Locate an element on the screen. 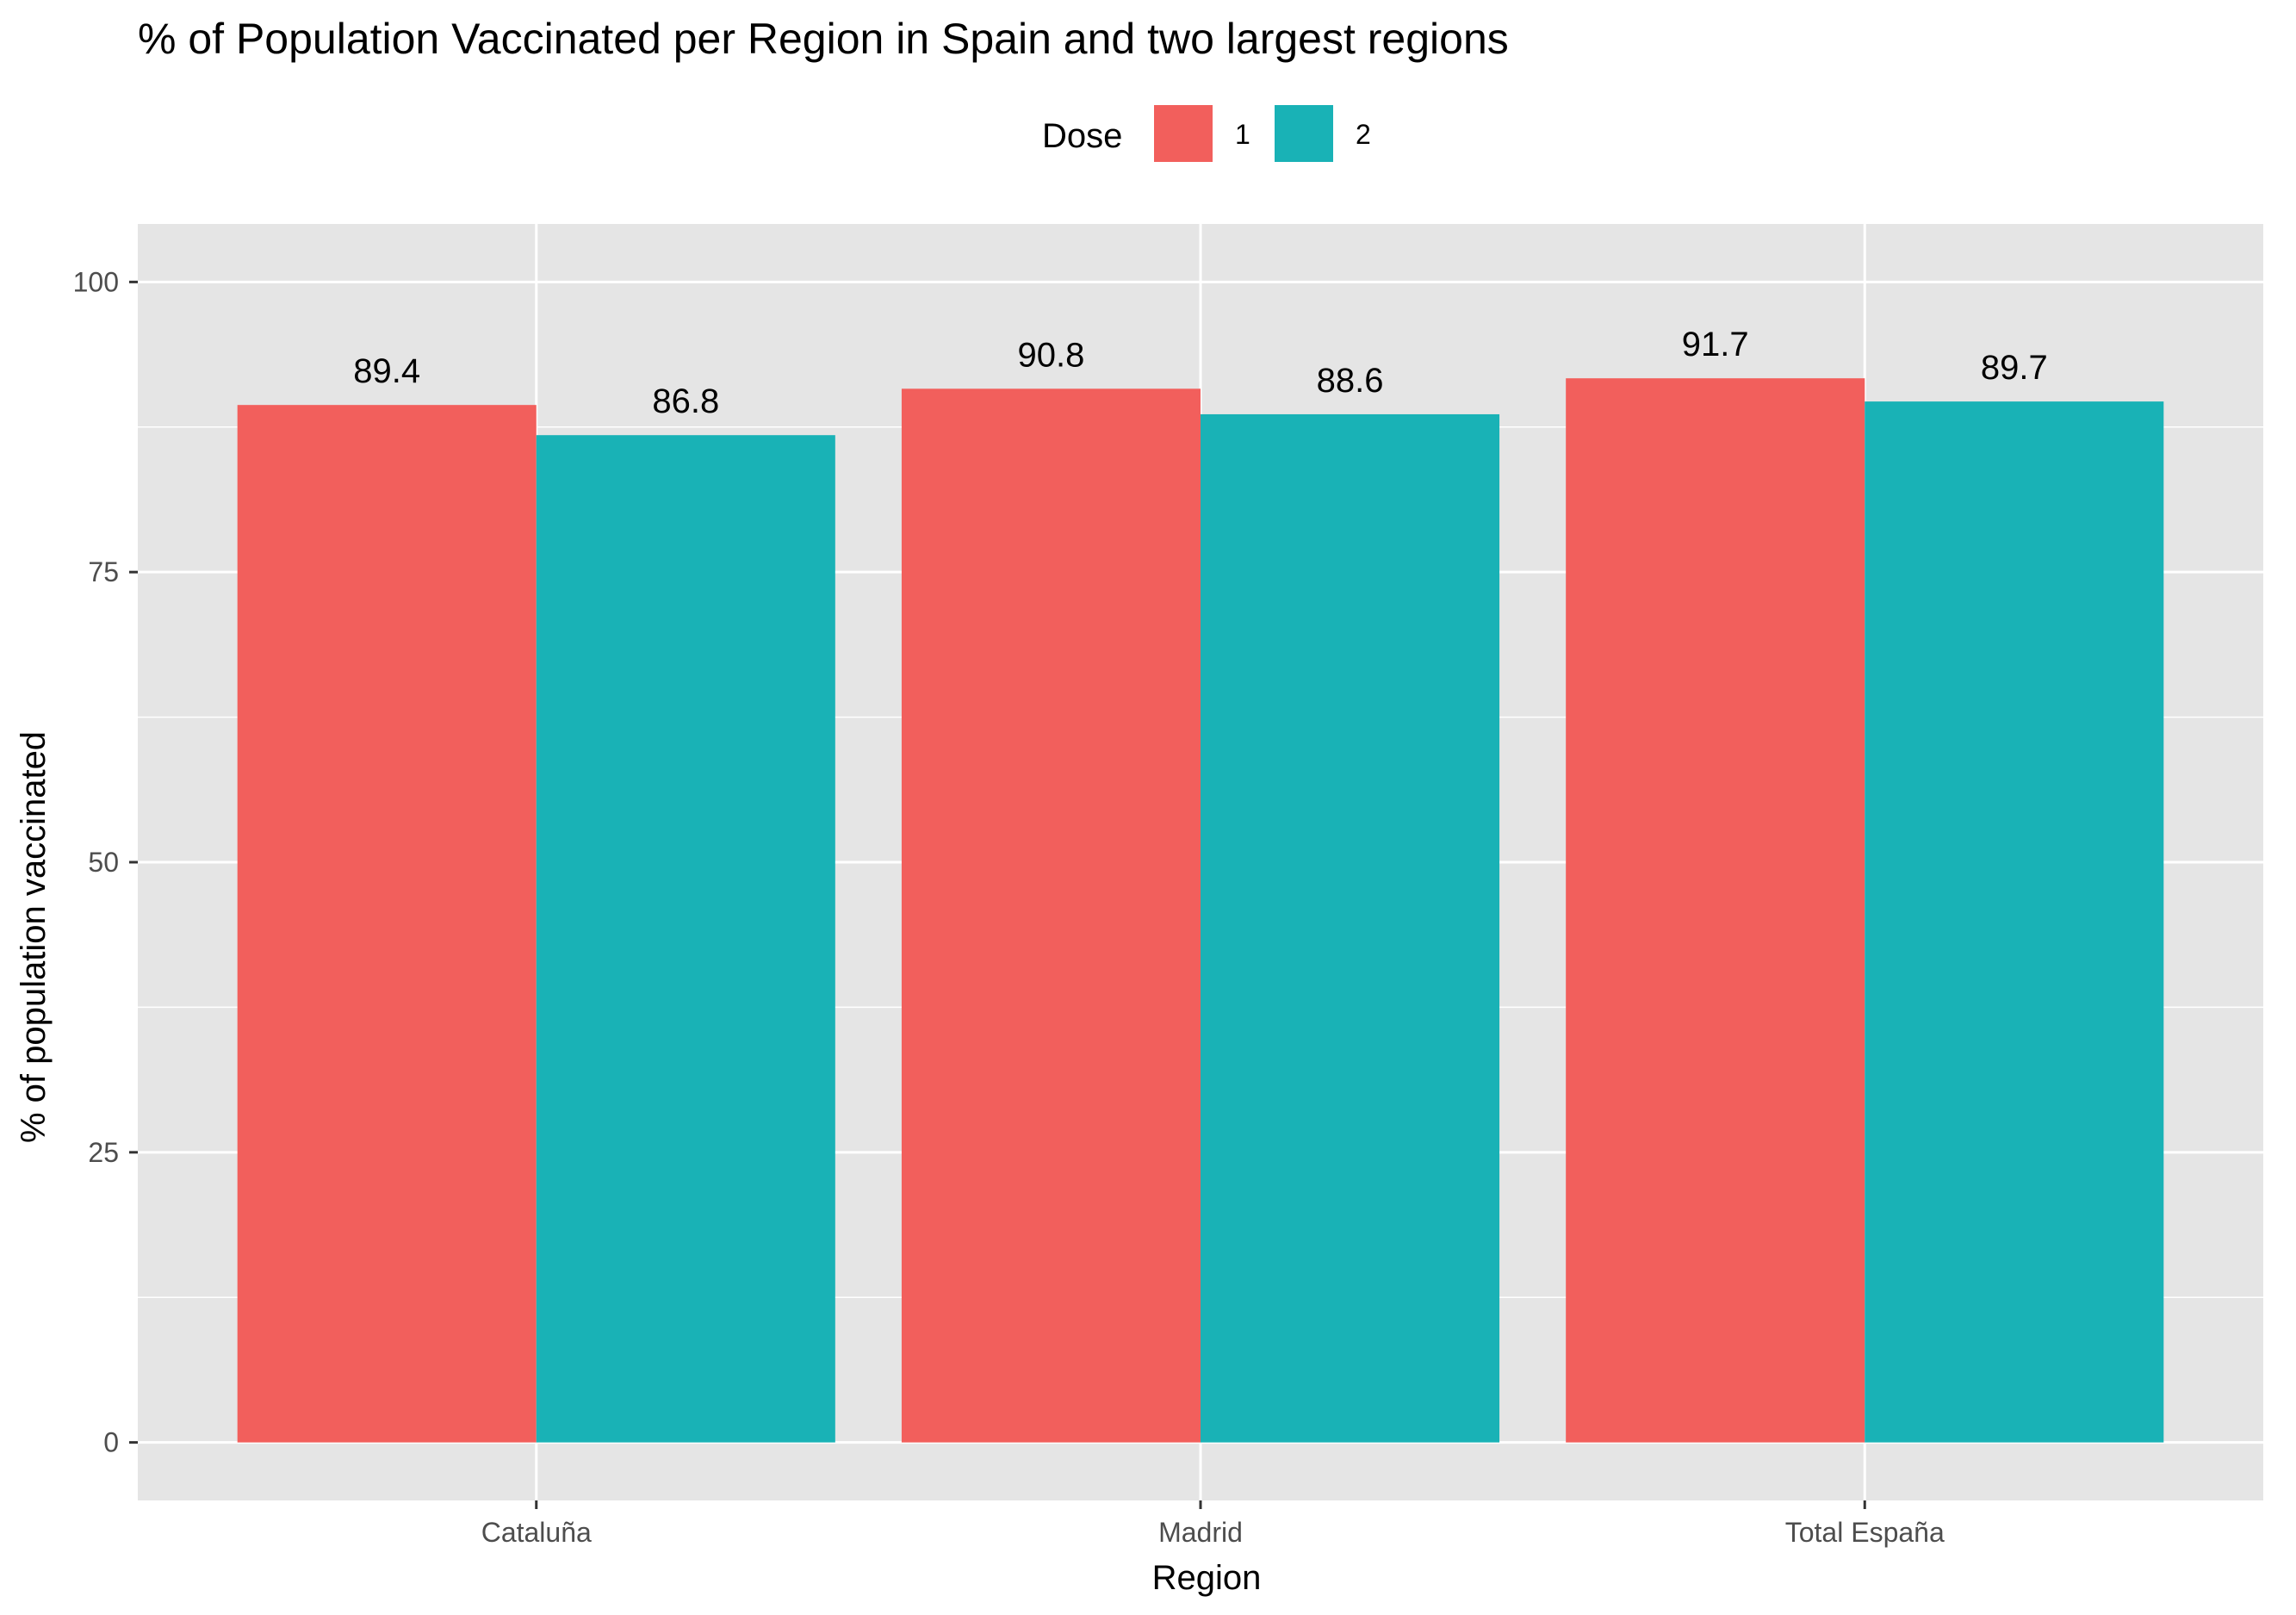  data-label: 90.8 is located at coordinates (1051, 355).